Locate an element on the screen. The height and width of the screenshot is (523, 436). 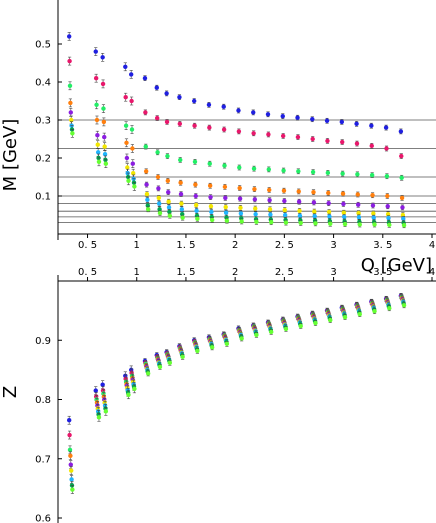
y-tick-label: 0.6 is located at coordinates (43, 518).